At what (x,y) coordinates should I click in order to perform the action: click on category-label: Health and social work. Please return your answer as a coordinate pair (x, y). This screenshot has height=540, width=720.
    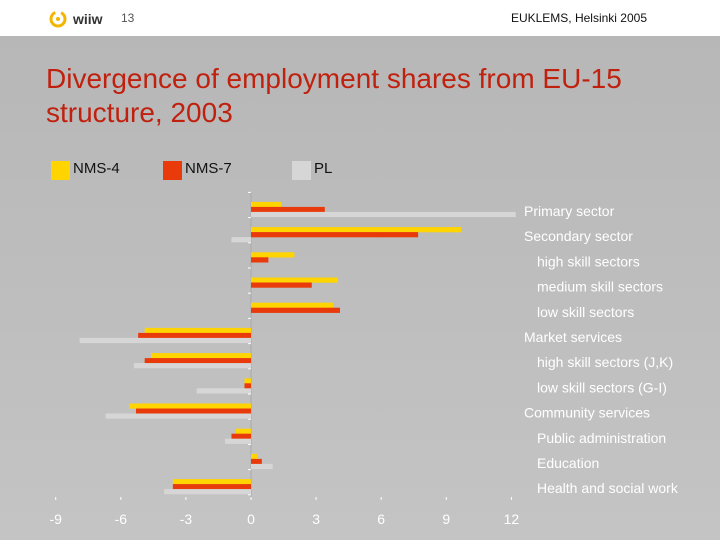
    Looking at the image, I should click on (608, 488).